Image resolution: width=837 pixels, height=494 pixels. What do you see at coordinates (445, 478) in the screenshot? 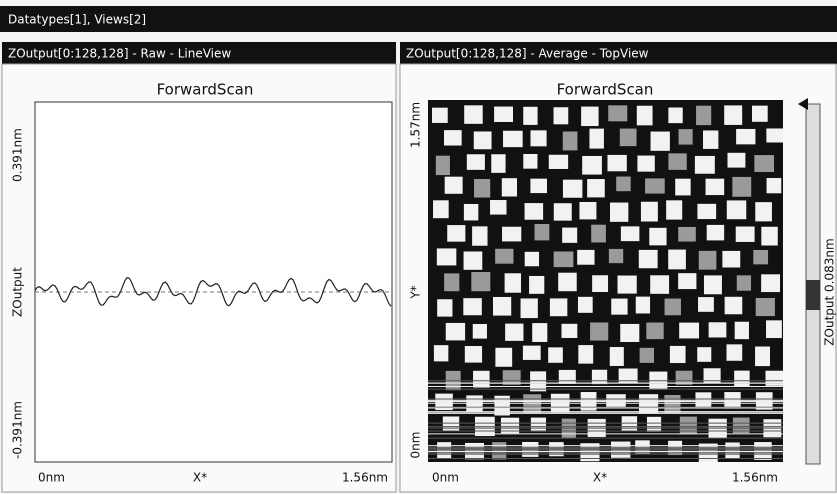
I see `x-label: 0nm` at bounding box center [445, 478].